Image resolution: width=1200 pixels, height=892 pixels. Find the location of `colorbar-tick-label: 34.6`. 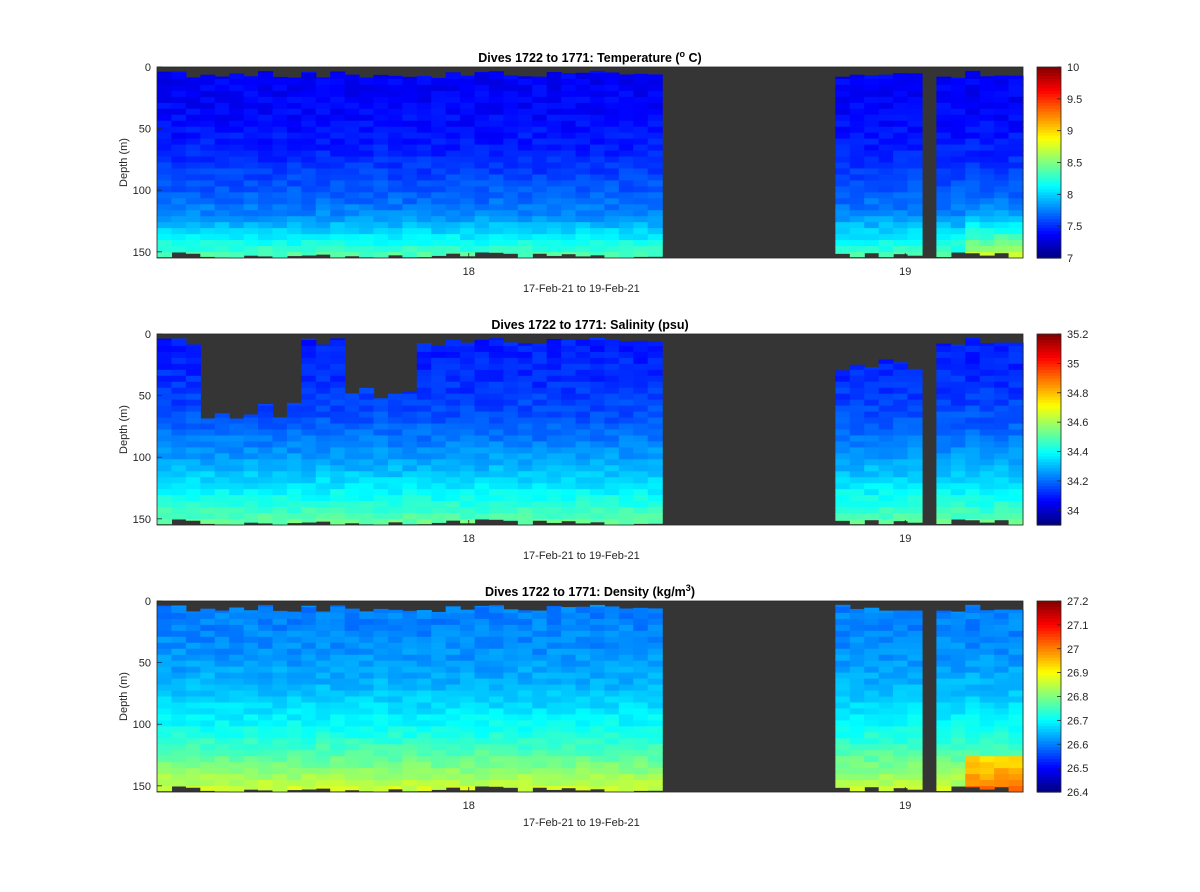

colorbar-tick-label: 34.6 is located at coordinates (1077, 423).